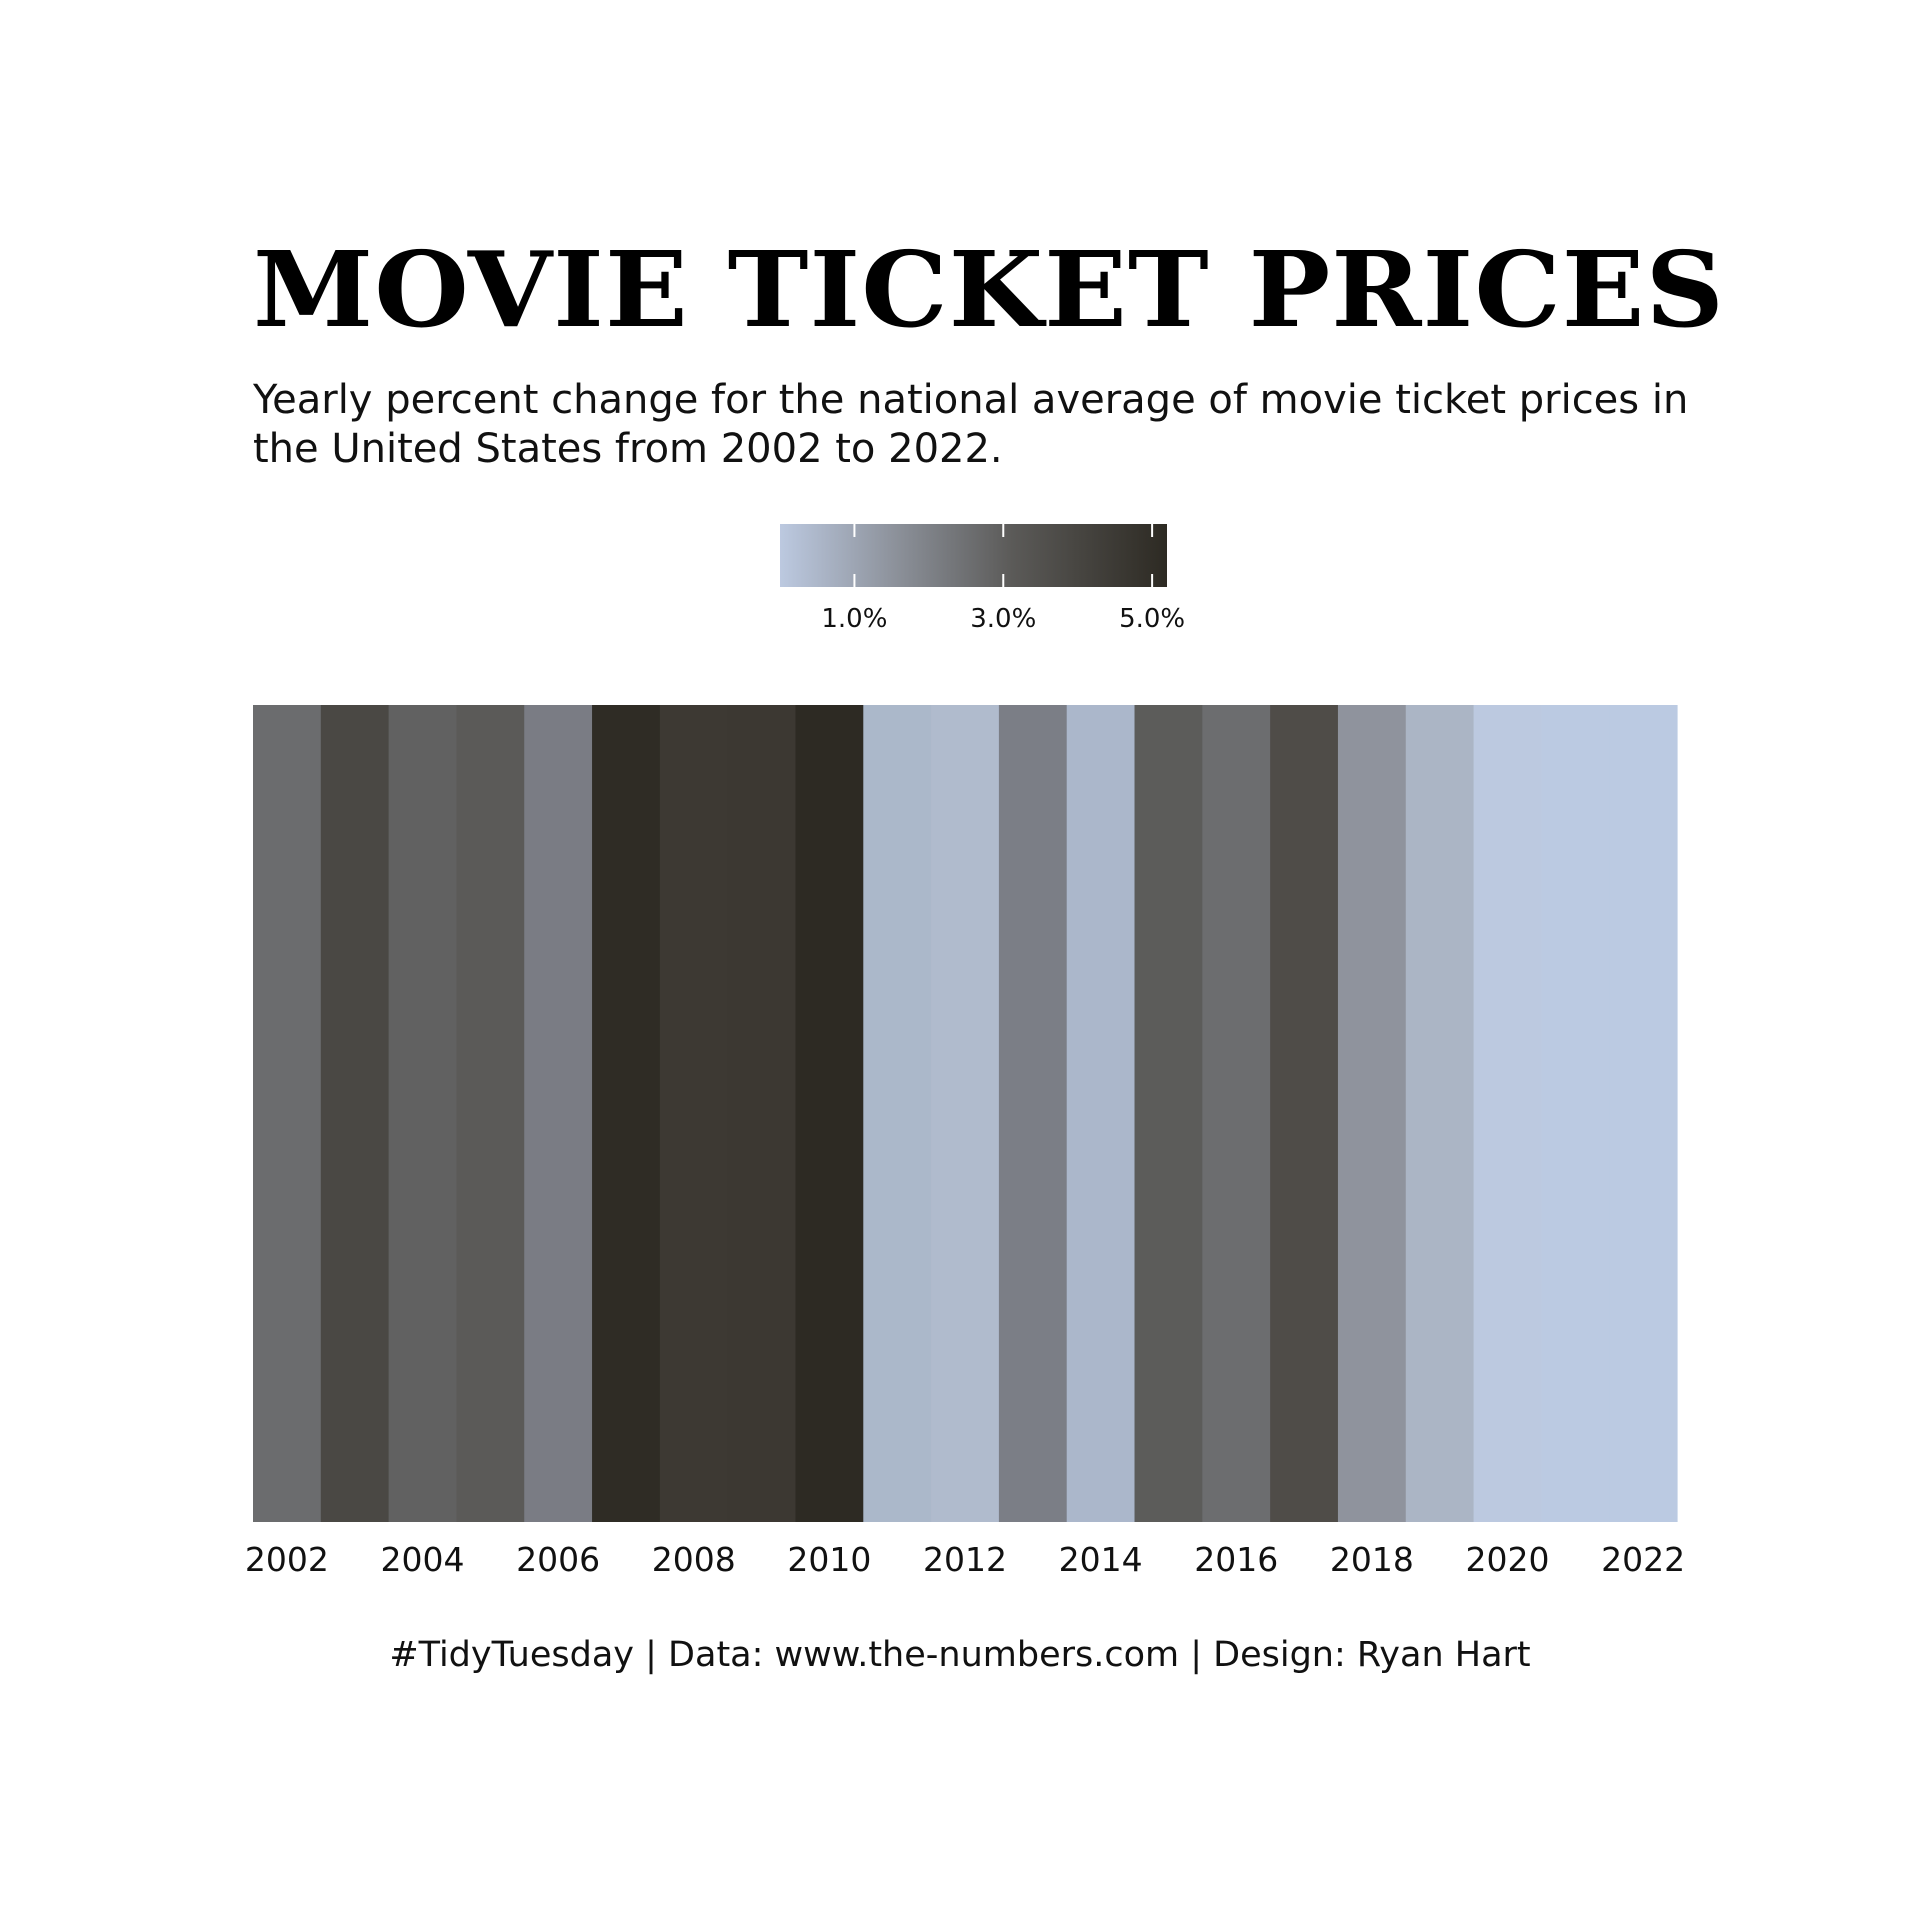 Image resolution: width=1920 pixels, height=1920 pixels. Describe the element at coordinates (1152, 619) in the screenshot. I see `legend-tick-label: 5.0%` at that location.